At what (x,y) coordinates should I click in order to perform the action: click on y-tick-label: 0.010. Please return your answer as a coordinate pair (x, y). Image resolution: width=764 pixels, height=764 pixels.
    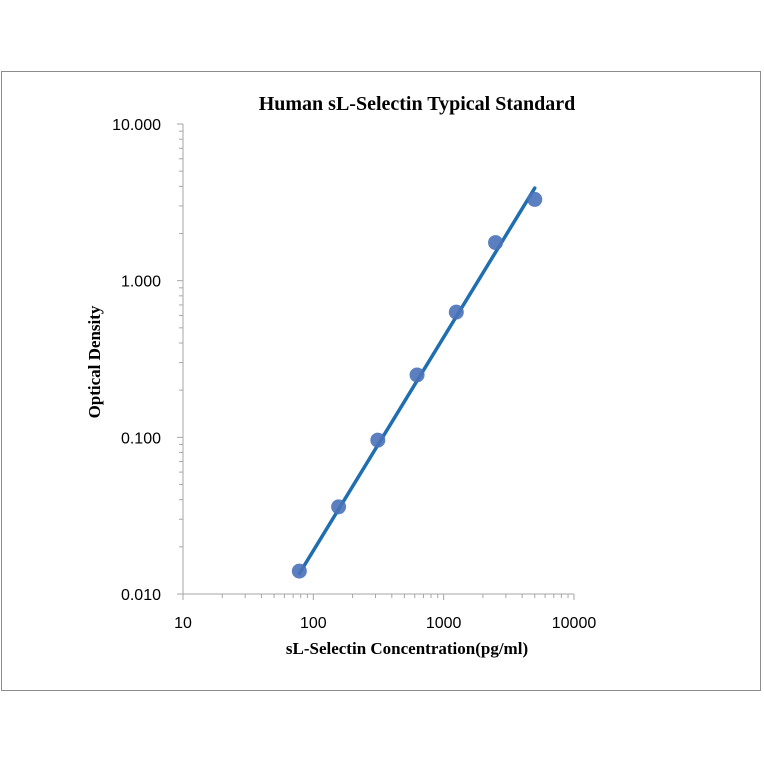
    Looking at the image, I should click on (141, 595).